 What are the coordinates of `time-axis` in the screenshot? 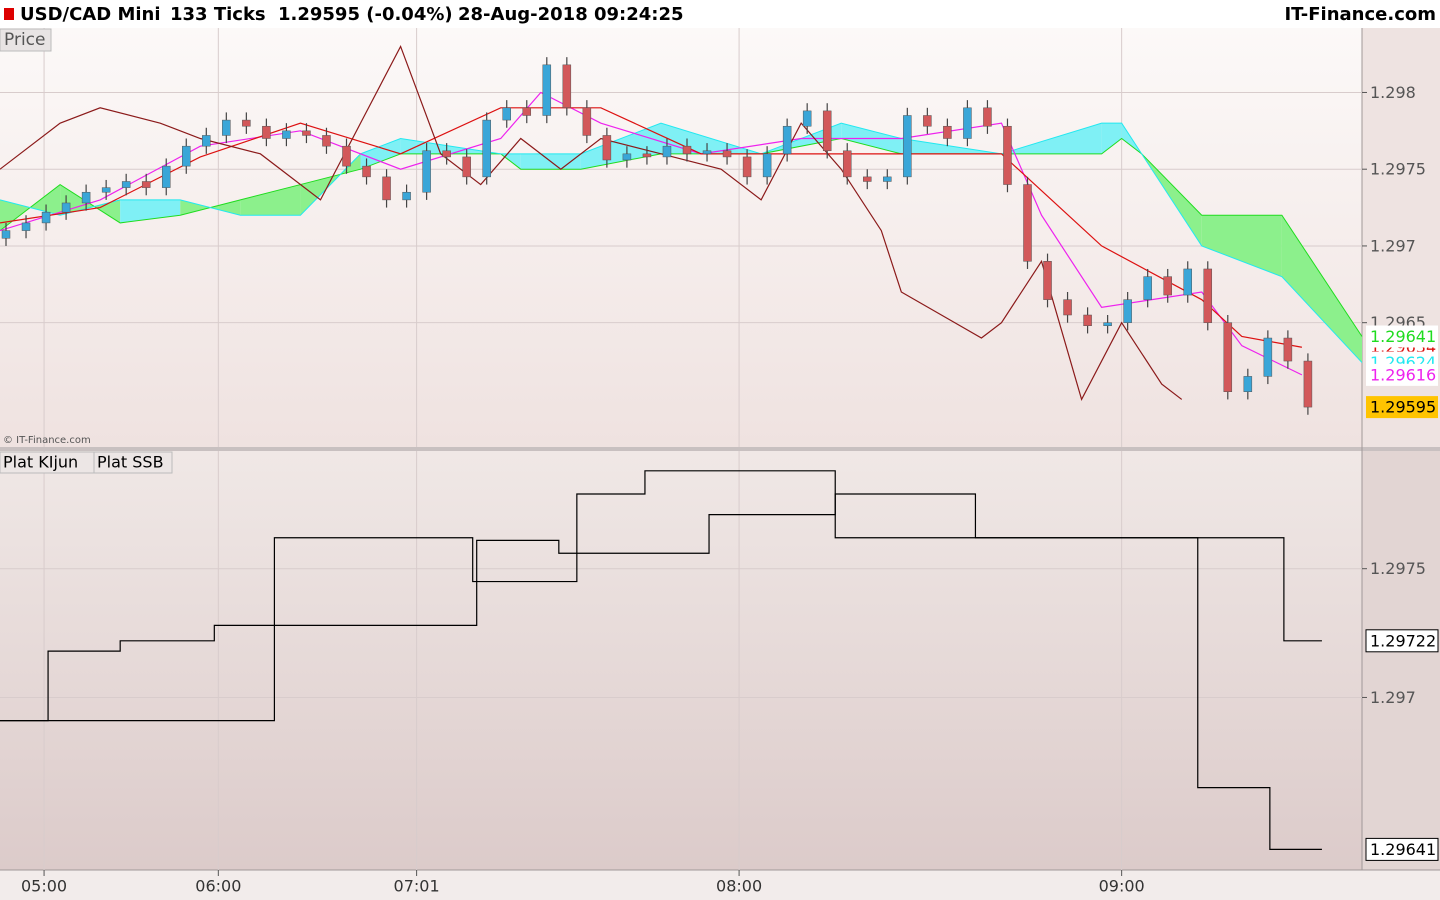 It's located at (720, 885).